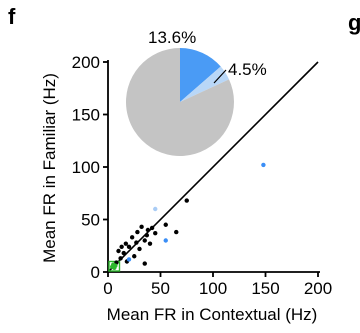  Describe the element at coordinates (107, 288) in the screenshot. I see `x-tick-label: 0` at that location.